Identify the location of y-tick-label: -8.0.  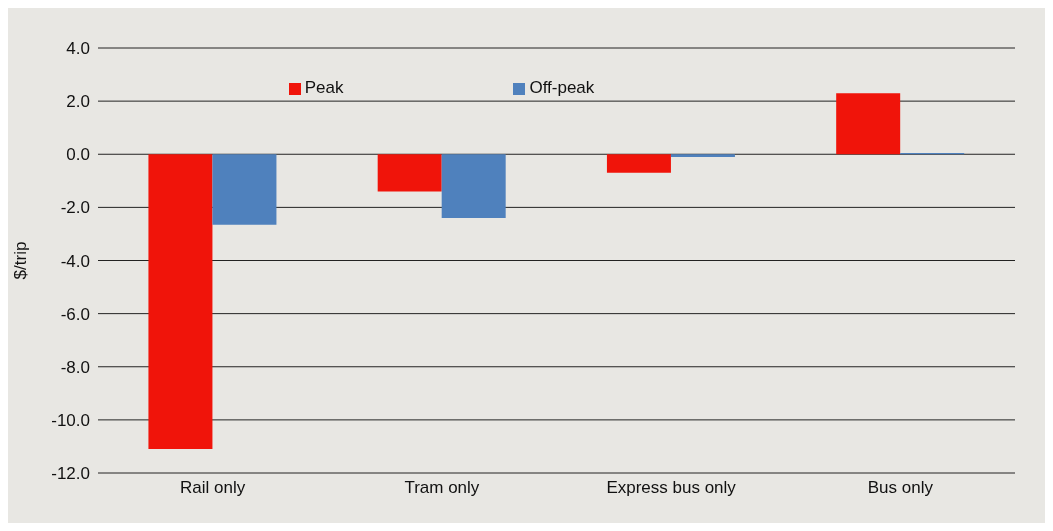
(75, 367).